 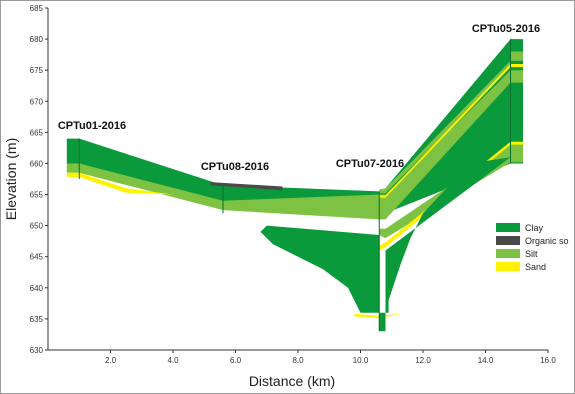 I want to click on x-tick-label: 6.0, so click(x=236, y=360).